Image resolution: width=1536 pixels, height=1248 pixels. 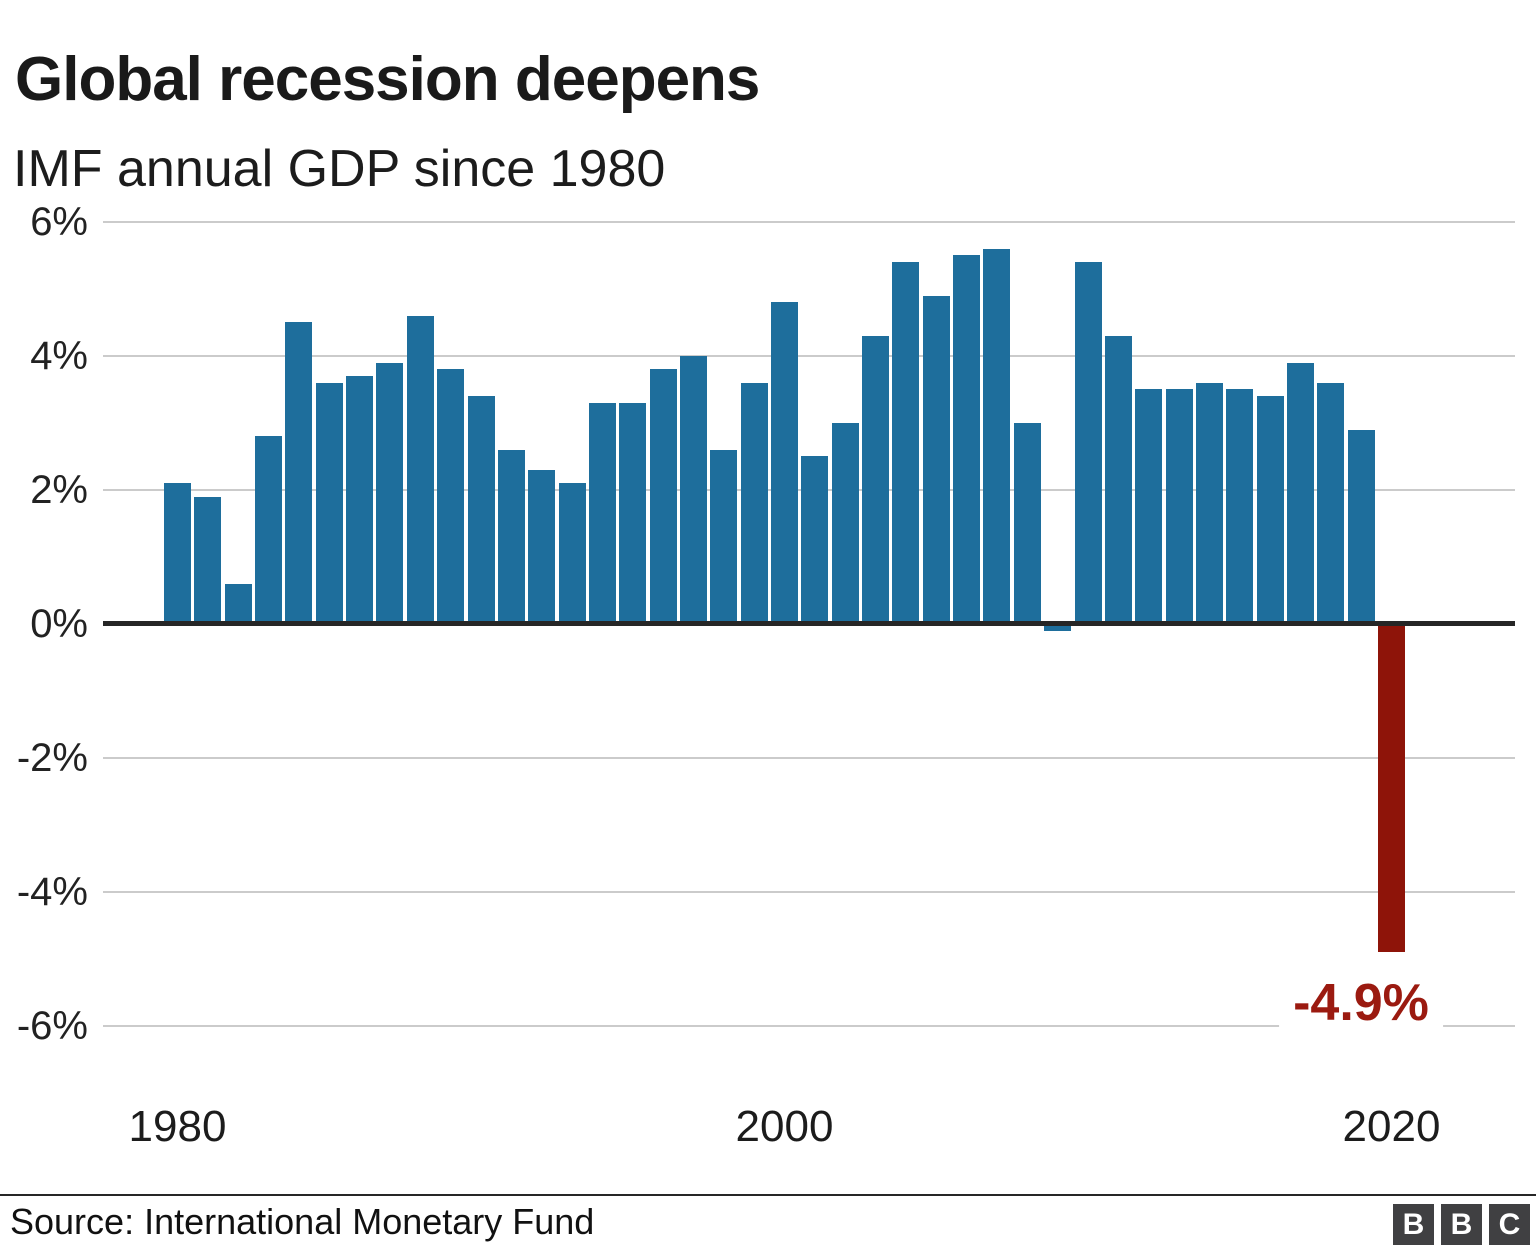 I want to click on bar-1997, so click(x=693, y=490).